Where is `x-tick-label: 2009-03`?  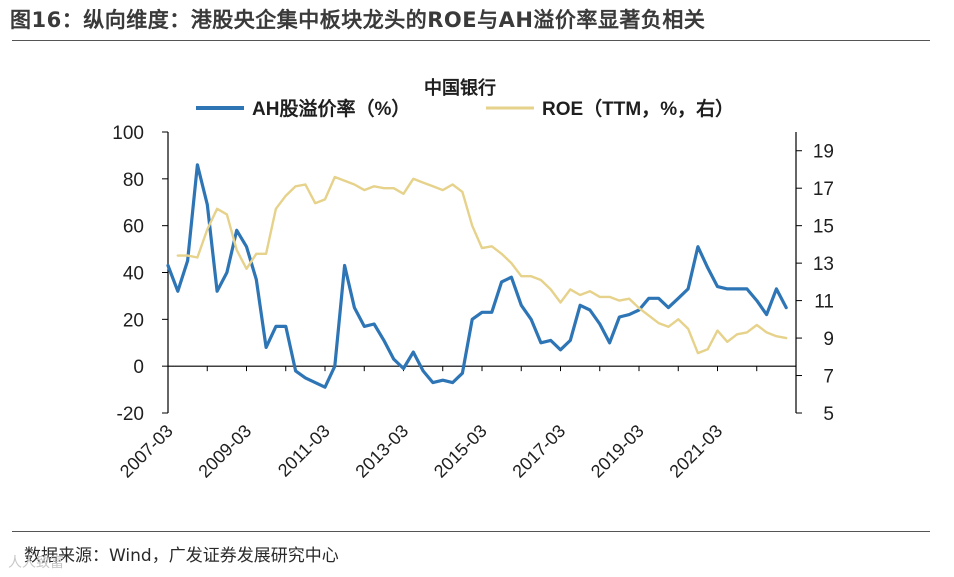
x-tick-label: 2009-03 is located at coordinates (224, 451).